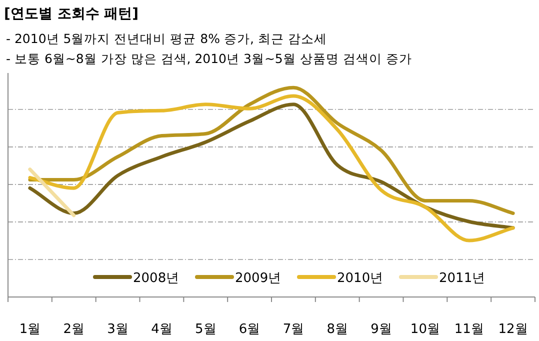 This screenshot has width=539, height=341. Describe the element at coordinates (360, 278) in the screenshot. I see `legend-label: 2010년` at that location.